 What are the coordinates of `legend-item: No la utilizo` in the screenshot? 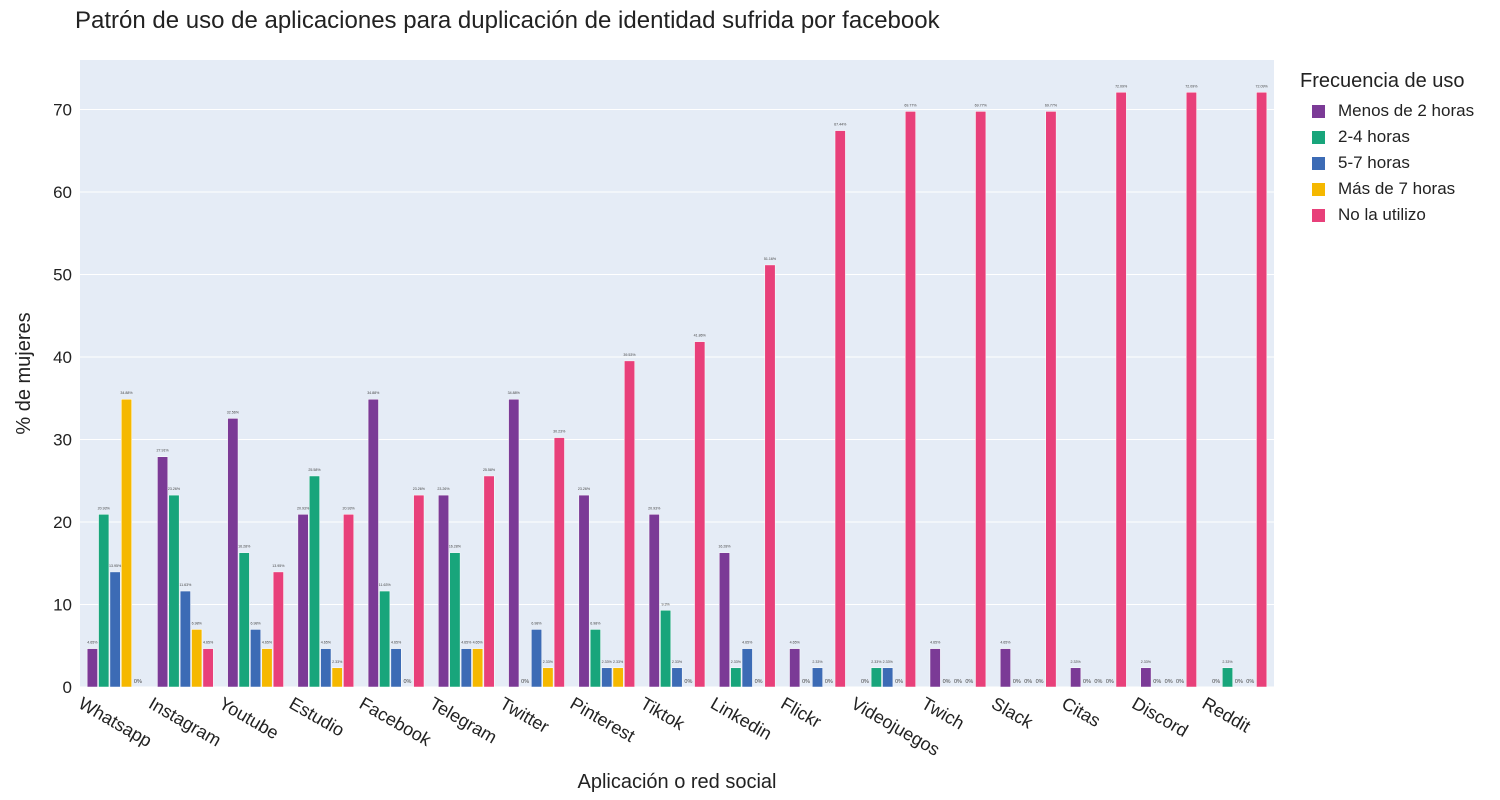 It's located at (1387, 215).